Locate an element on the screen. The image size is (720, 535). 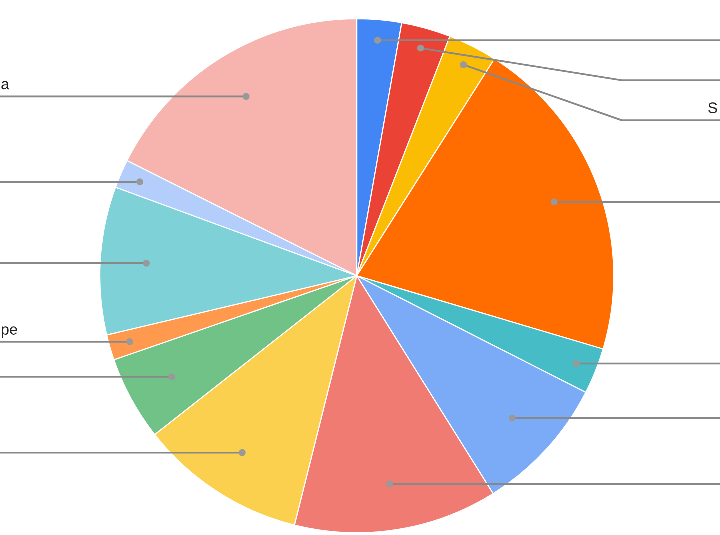
slice-label: a is located at coordinates (6, 85).